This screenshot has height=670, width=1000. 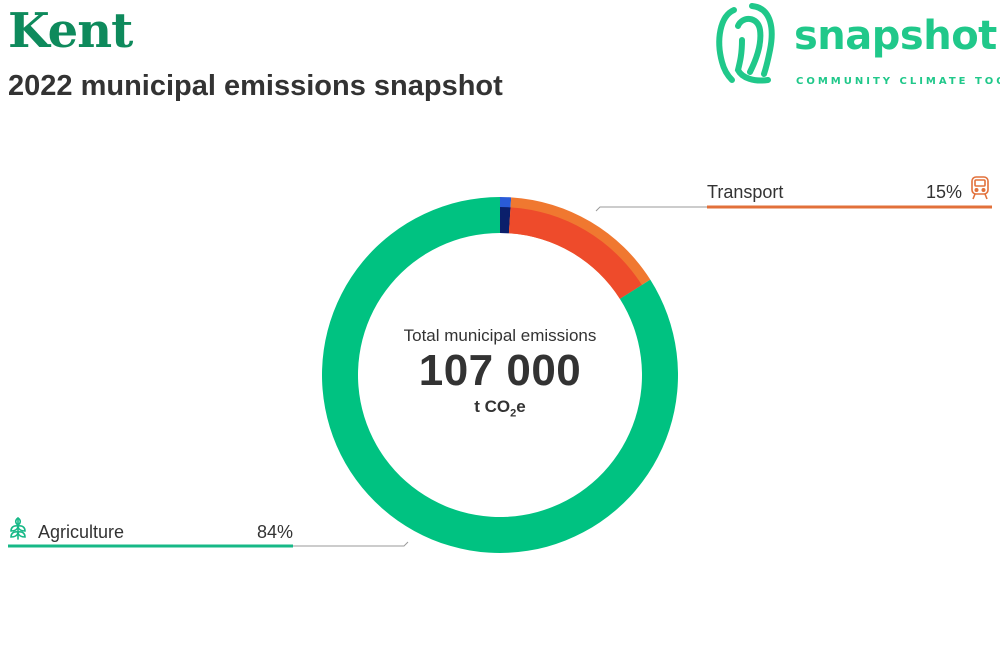 What do you see at coordinates (351, 544) in the screenshot?
I see `leader-line-agriculture` at bounding box center [351, 544].